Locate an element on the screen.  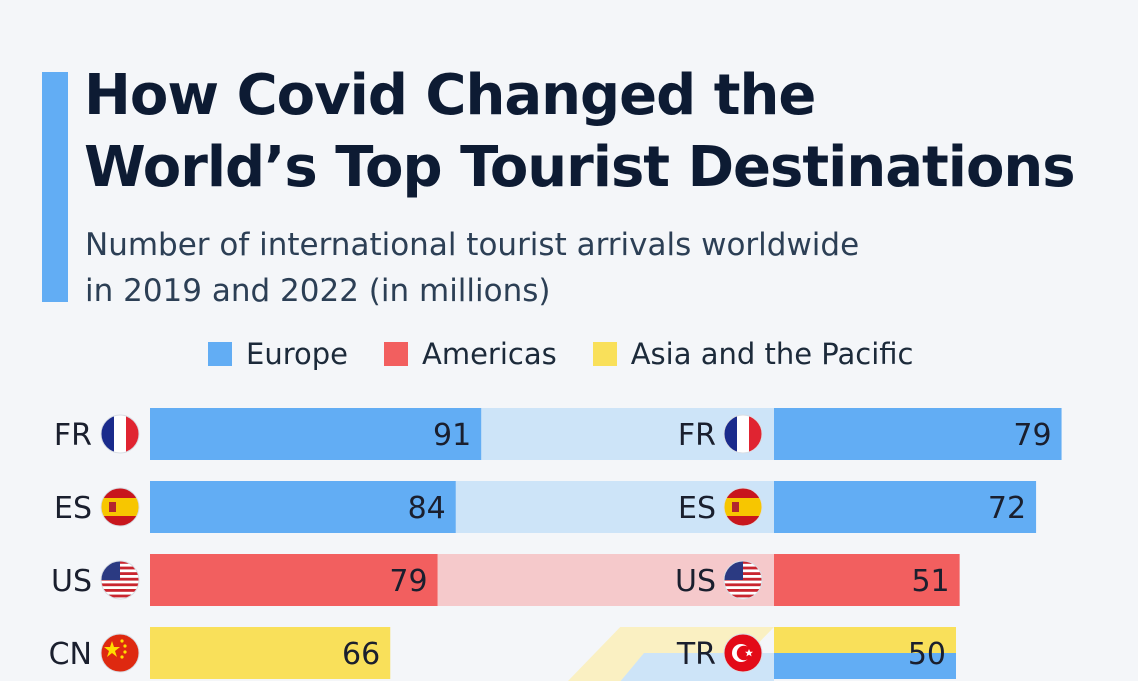
legend-swatch-europe is located at coordinates (220, 354).